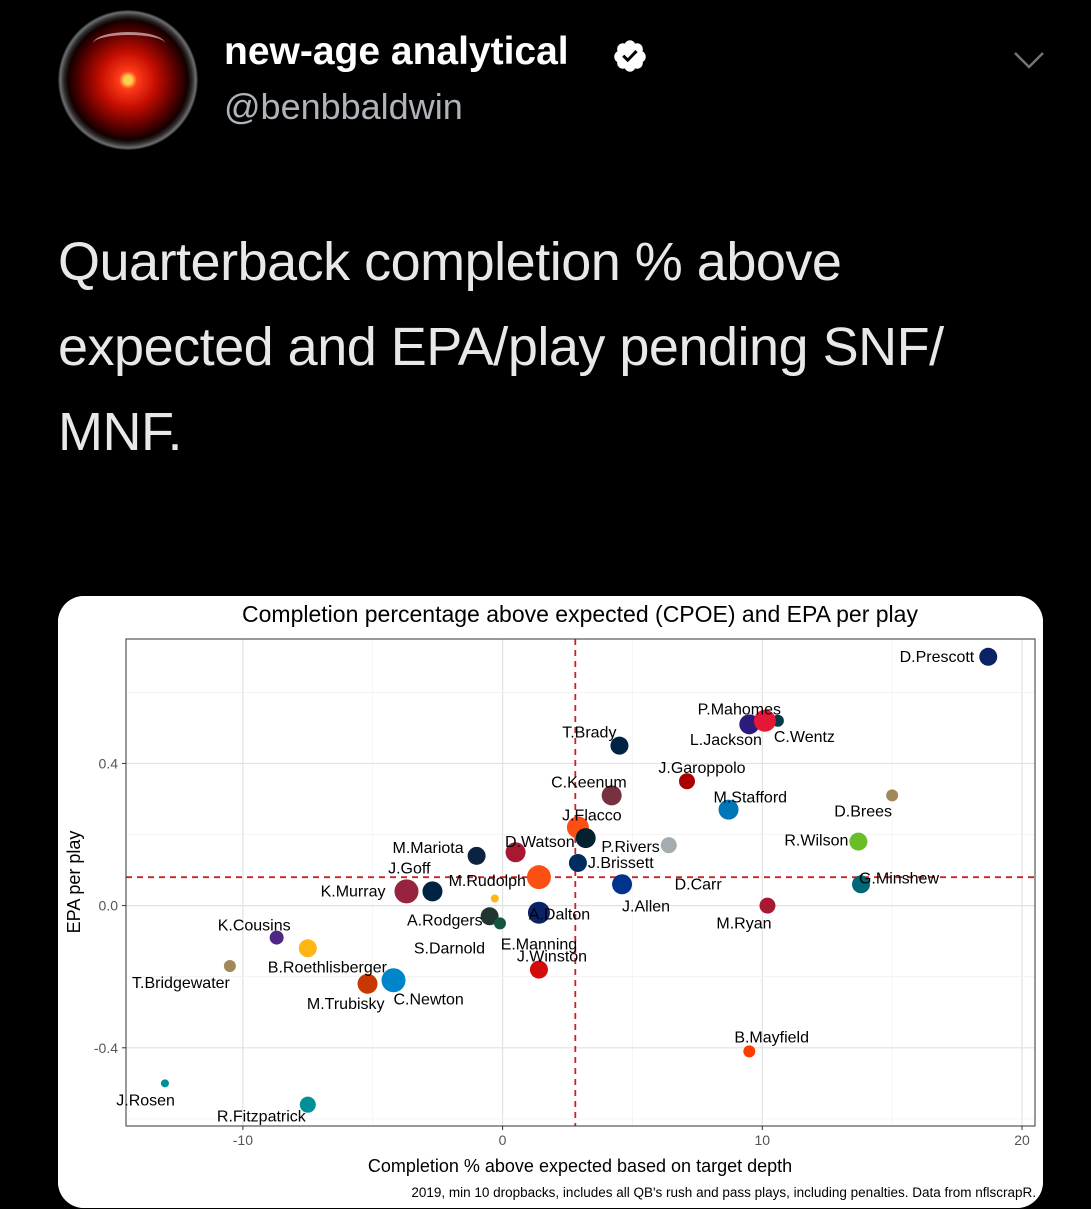 The image size is (1091, 1209). I want to click on point-label: P.Rivers, so click(630, 847).